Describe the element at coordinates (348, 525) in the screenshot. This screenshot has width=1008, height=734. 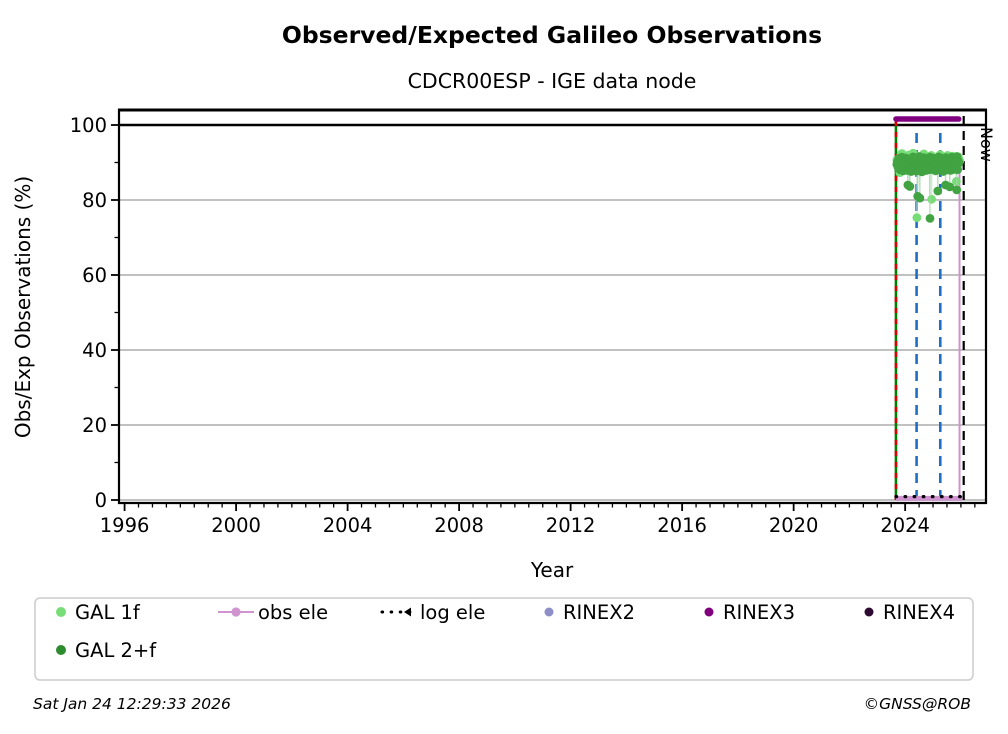
I see `x-tick-label: 2004` at that location.